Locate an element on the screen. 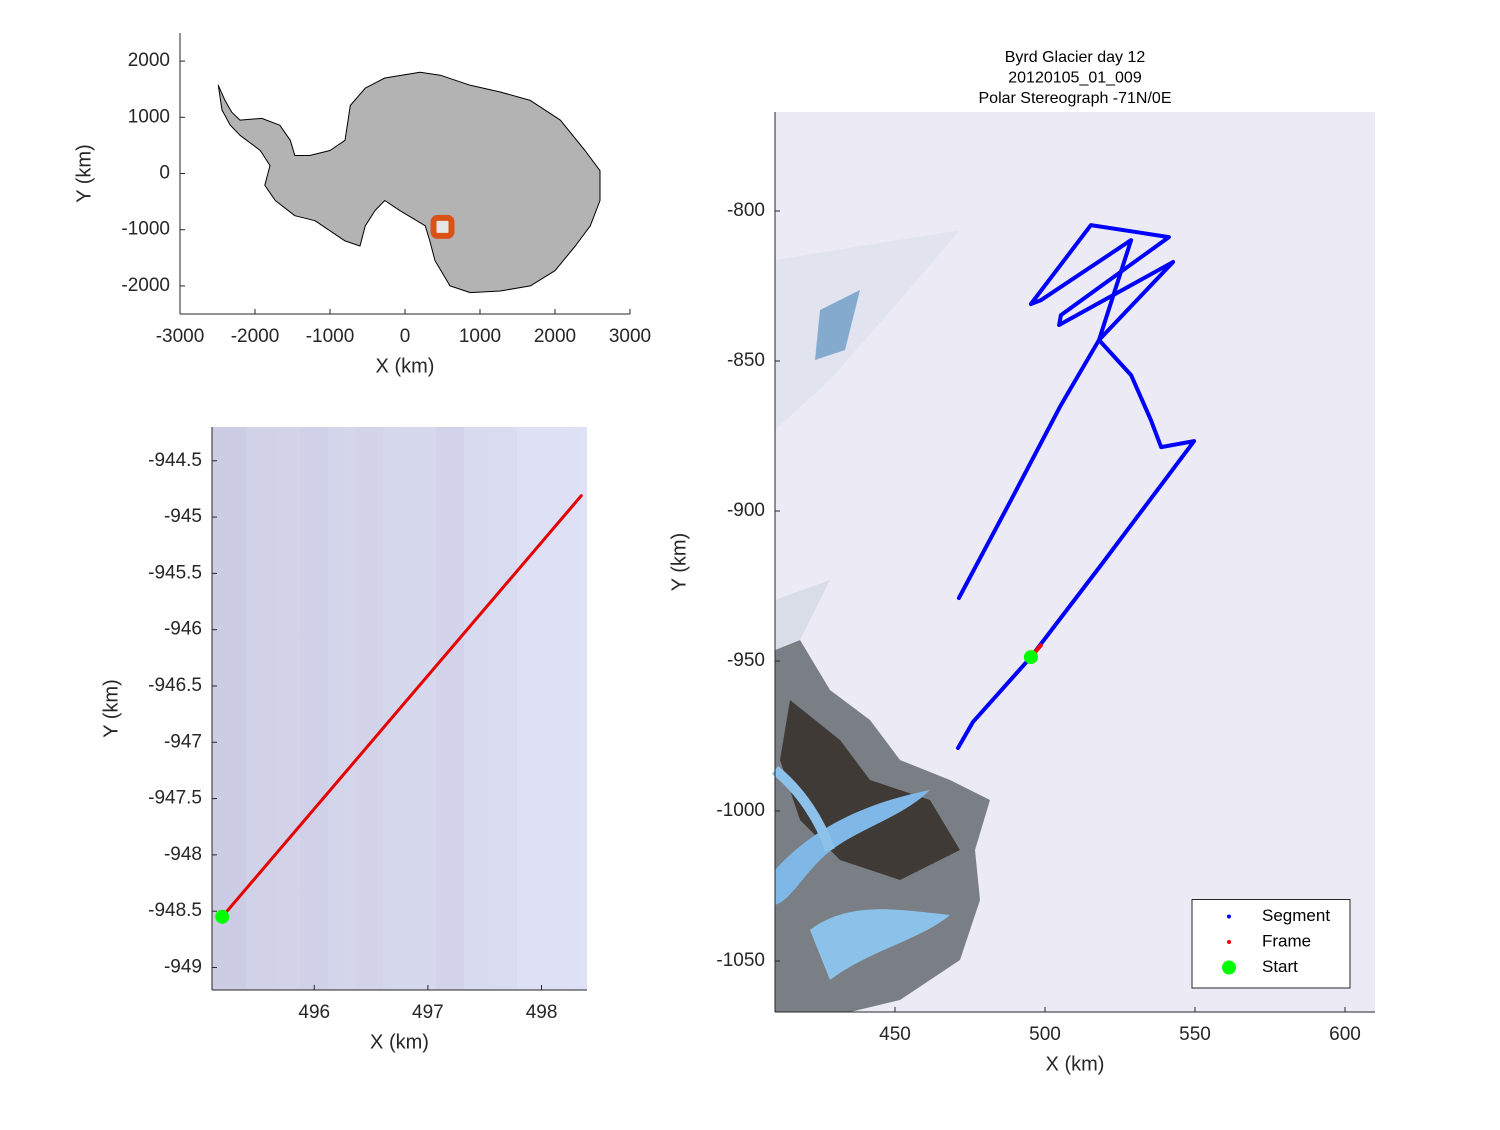  y-tick-label: -945 is located at coordinates (183, 516).